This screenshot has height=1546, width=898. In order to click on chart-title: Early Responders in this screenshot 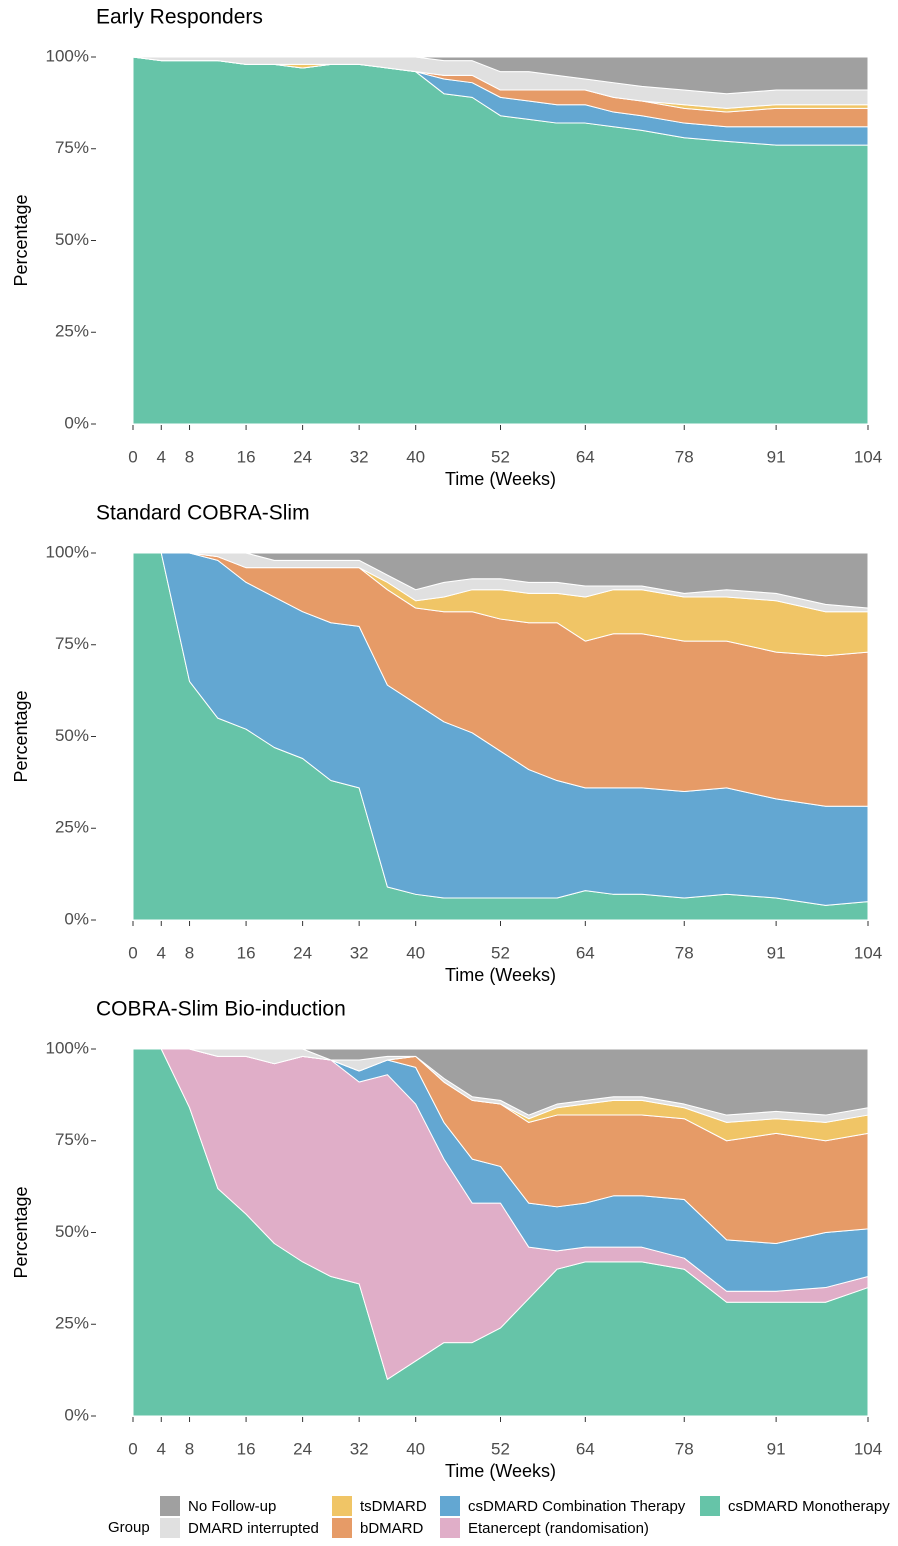, I will do `click(179, 17)`.